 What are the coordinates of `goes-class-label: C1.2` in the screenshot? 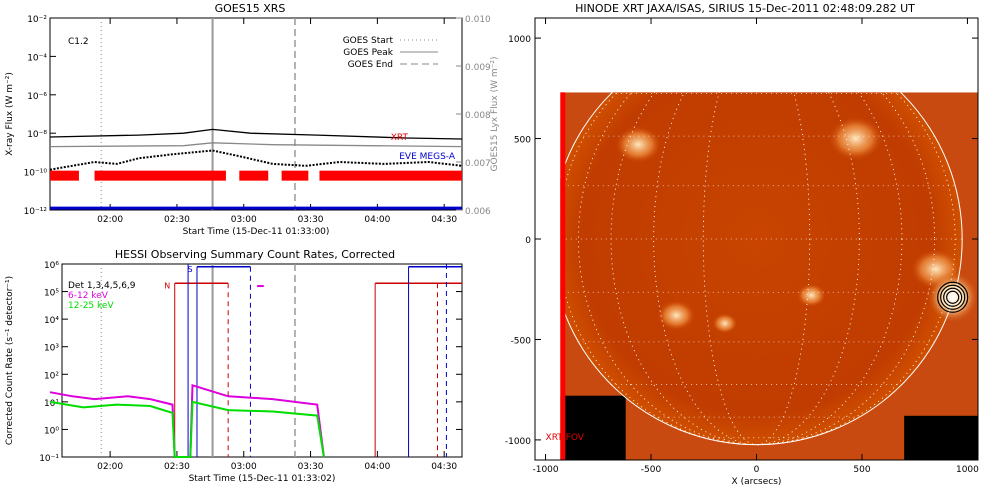 It's located at (78, 42).